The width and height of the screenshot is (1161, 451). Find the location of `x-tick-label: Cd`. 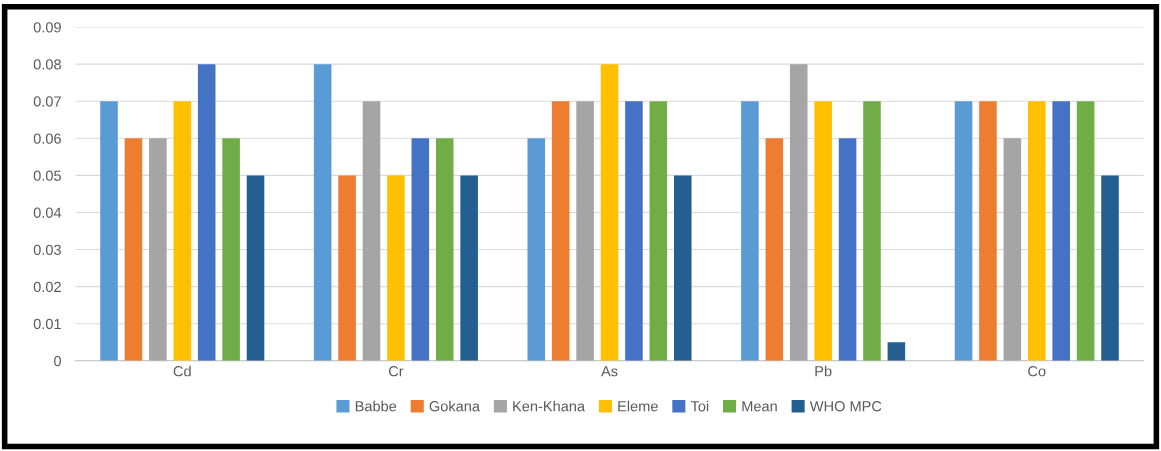

x-tick-label: Cd is located at coordinates (182, 371).